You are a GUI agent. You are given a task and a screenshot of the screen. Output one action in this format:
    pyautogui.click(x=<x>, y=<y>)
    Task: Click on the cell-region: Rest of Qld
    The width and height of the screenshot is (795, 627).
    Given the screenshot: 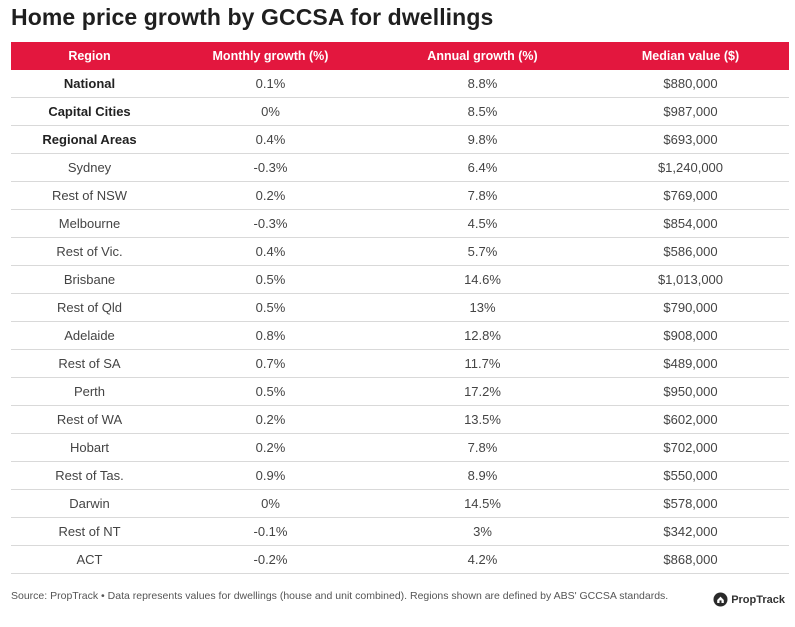 What is the action you would take?
    pyautogui.click(x=89, y=307)
    